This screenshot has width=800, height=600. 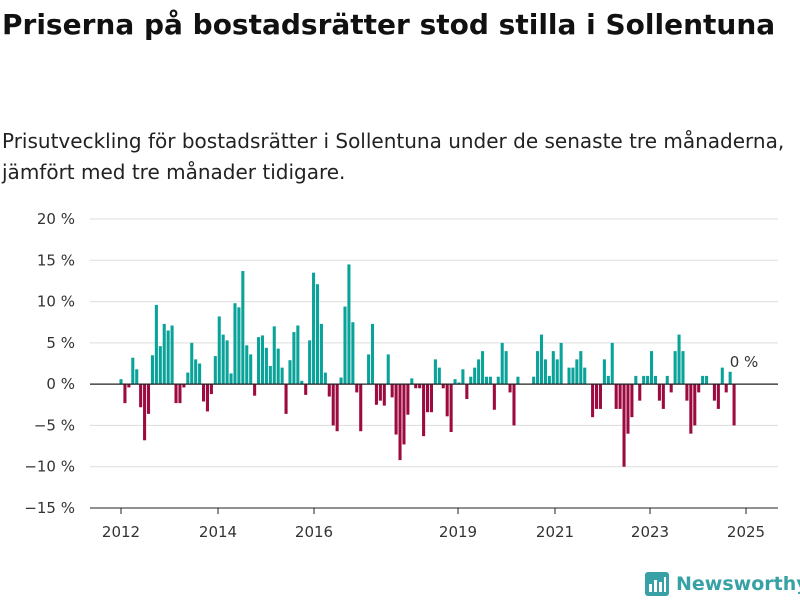 What do you see at coordinates (314, 532) in the screenshot?
I see `x-tick-label: 2016` at bounding box center [314, 532].